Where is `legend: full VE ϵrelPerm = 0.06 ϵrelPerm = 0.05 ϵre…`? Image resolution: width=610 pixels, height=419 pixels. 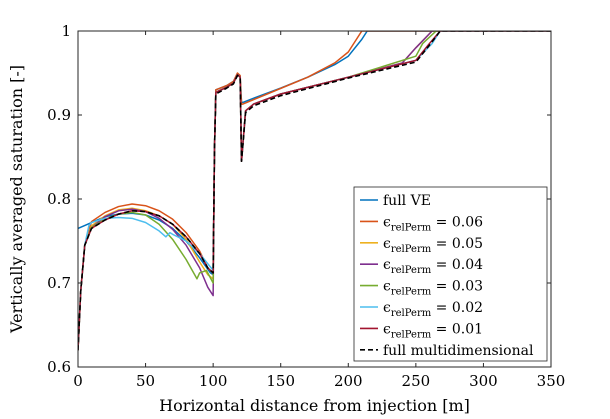 legend: full VE ϵrelPerm = 0.06 ϵrelPerm = 0.05 ϵre… is located at coordinates (450, 274).